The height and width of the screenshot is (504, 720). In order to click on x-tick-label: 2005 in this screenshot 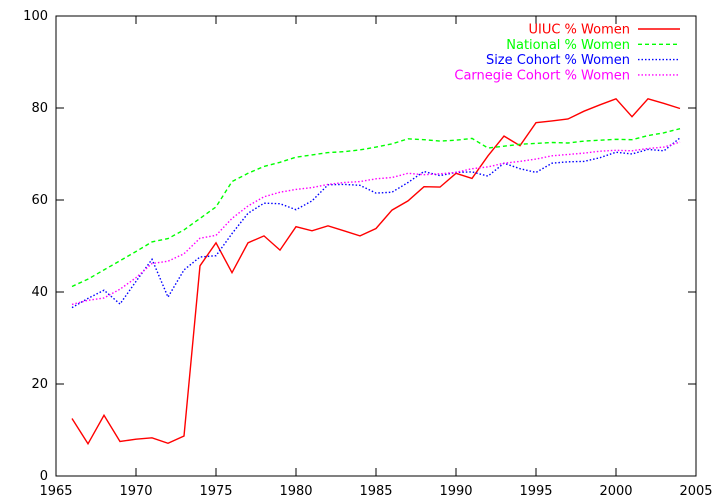, I will do `click(695, 491)`.